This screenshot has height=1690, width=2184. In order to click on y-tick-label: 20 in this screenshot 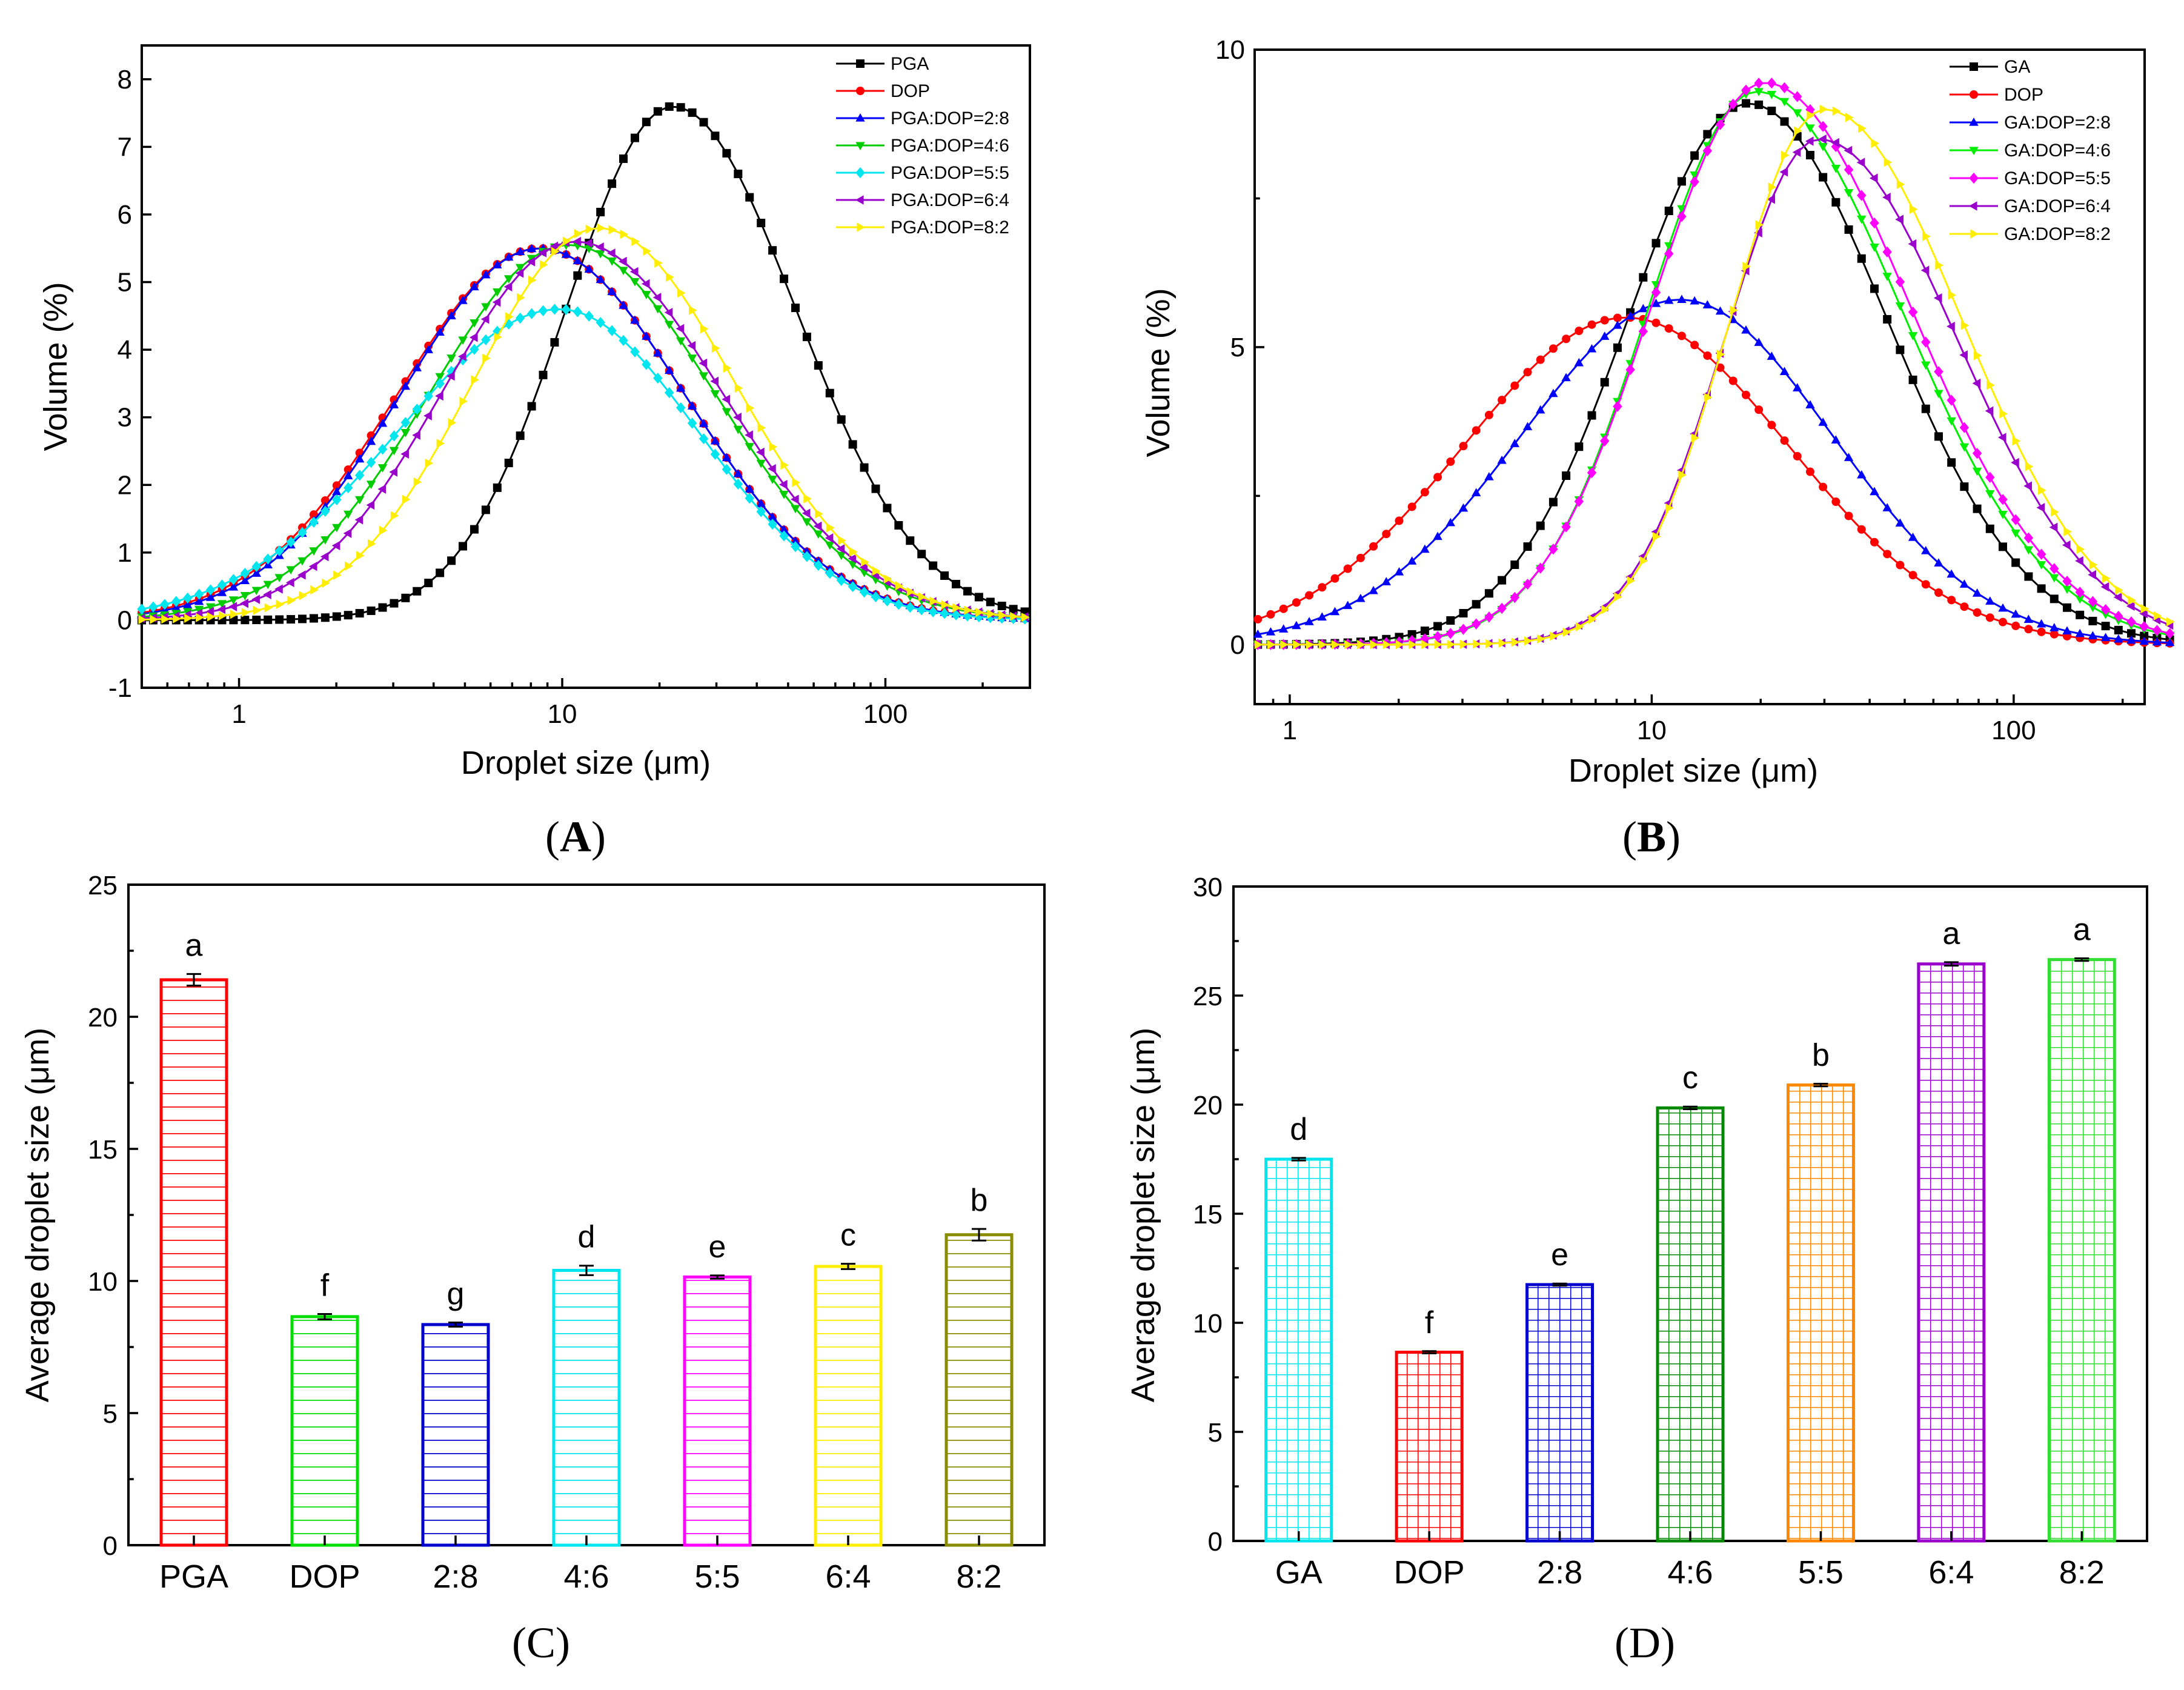, I will do `click(1208, 1105)`.